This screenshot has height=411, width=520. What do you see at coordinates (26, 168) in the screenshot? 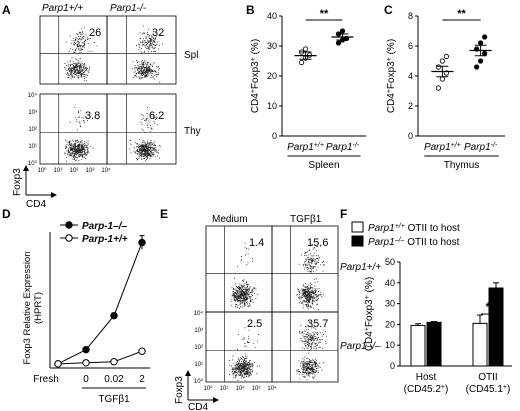
I see `panel-a-y-arrowhead` at bounding box center [26, 168].